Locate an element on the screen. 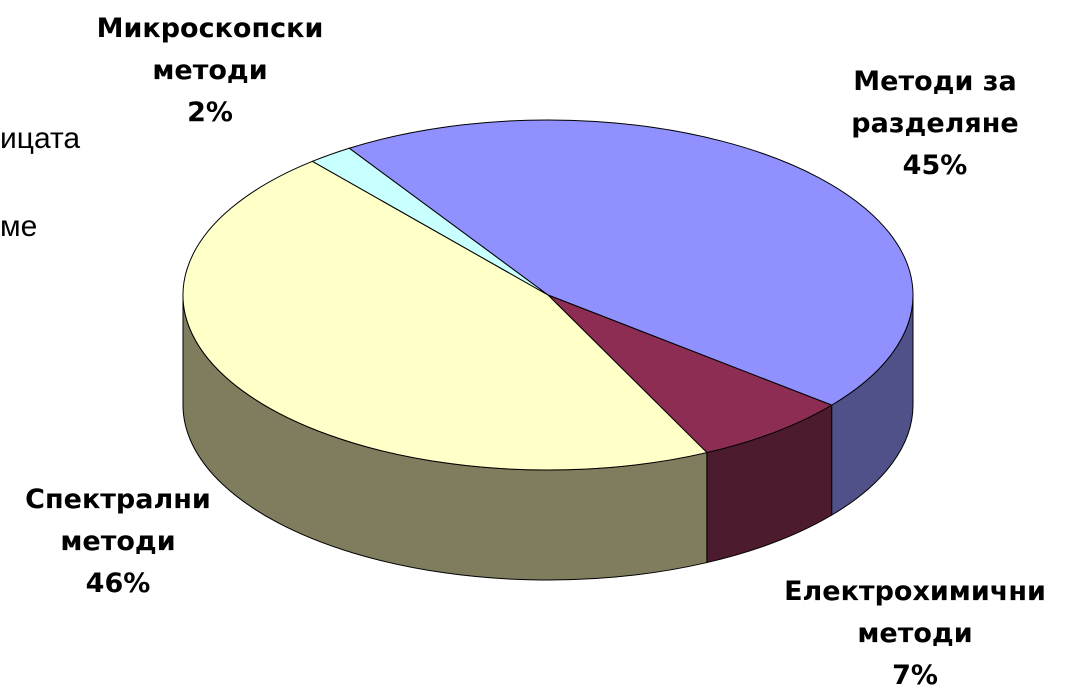  slice-percent-label: 46% is located at coordinates (118, 583).